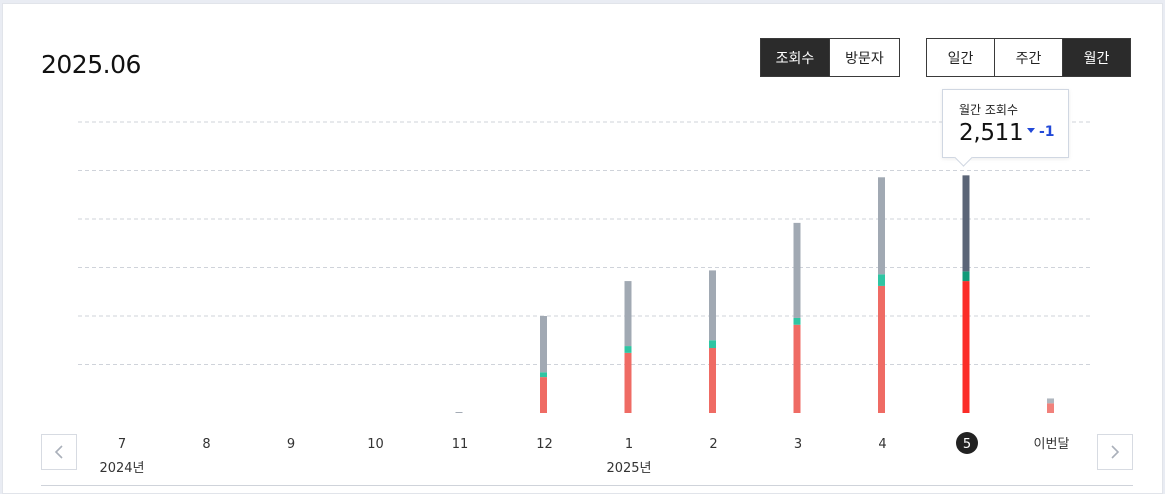 The image size is (1165, 494). What do you see at coordinates (713, 444) in the screenshot?
I see `x-tick-label: 2` at bounding box center [713, 444].